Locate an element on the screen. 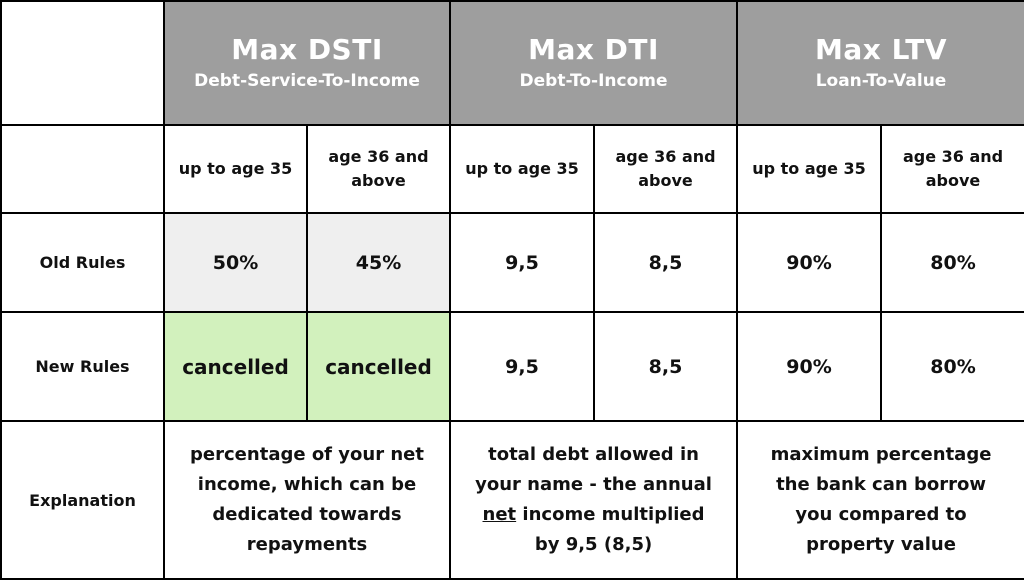  old-ltv-young: 90% is located at coordinates (809, 262).